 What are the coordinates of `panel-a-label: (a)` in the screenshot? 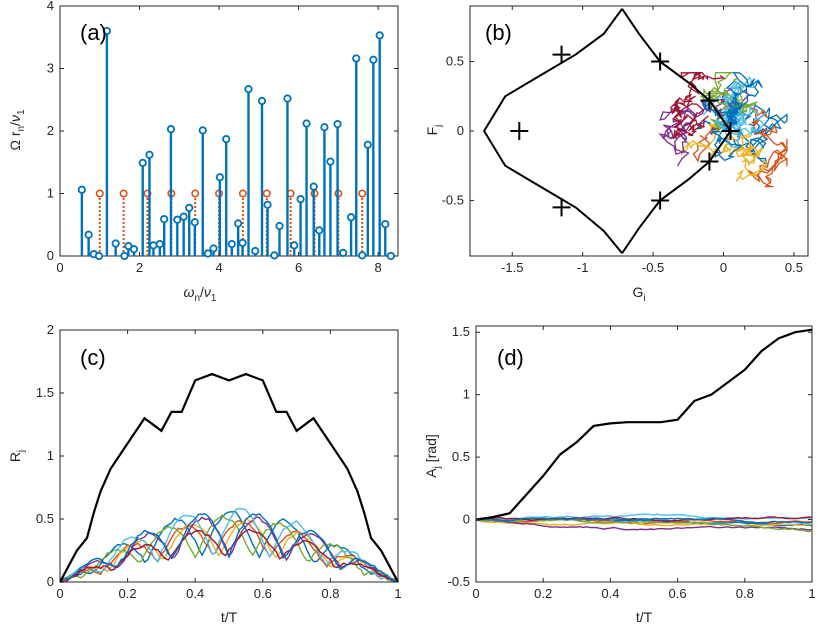 It's located at (93, 32).